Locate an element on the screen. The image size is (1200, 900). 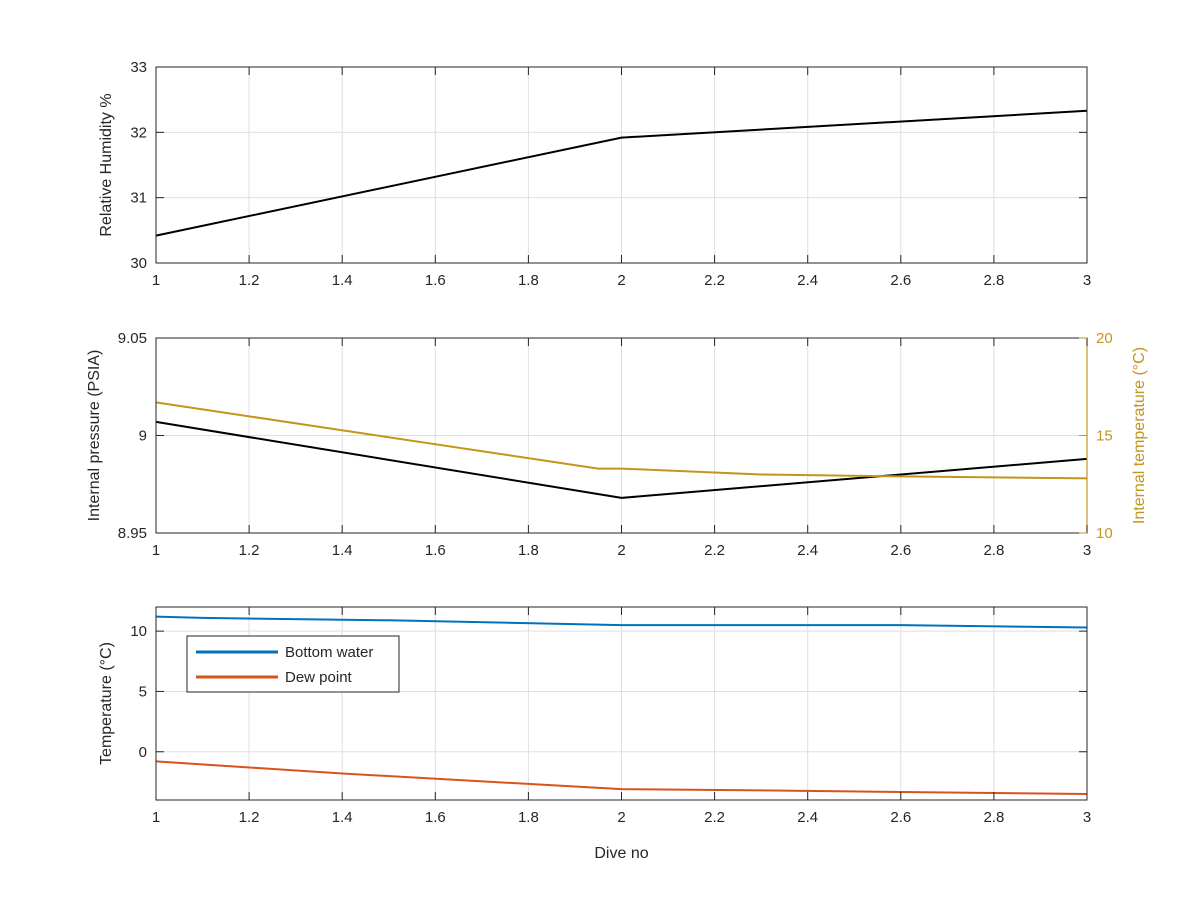
y-axis-label: Temperature (°C) is located at coordinates (106, 703).